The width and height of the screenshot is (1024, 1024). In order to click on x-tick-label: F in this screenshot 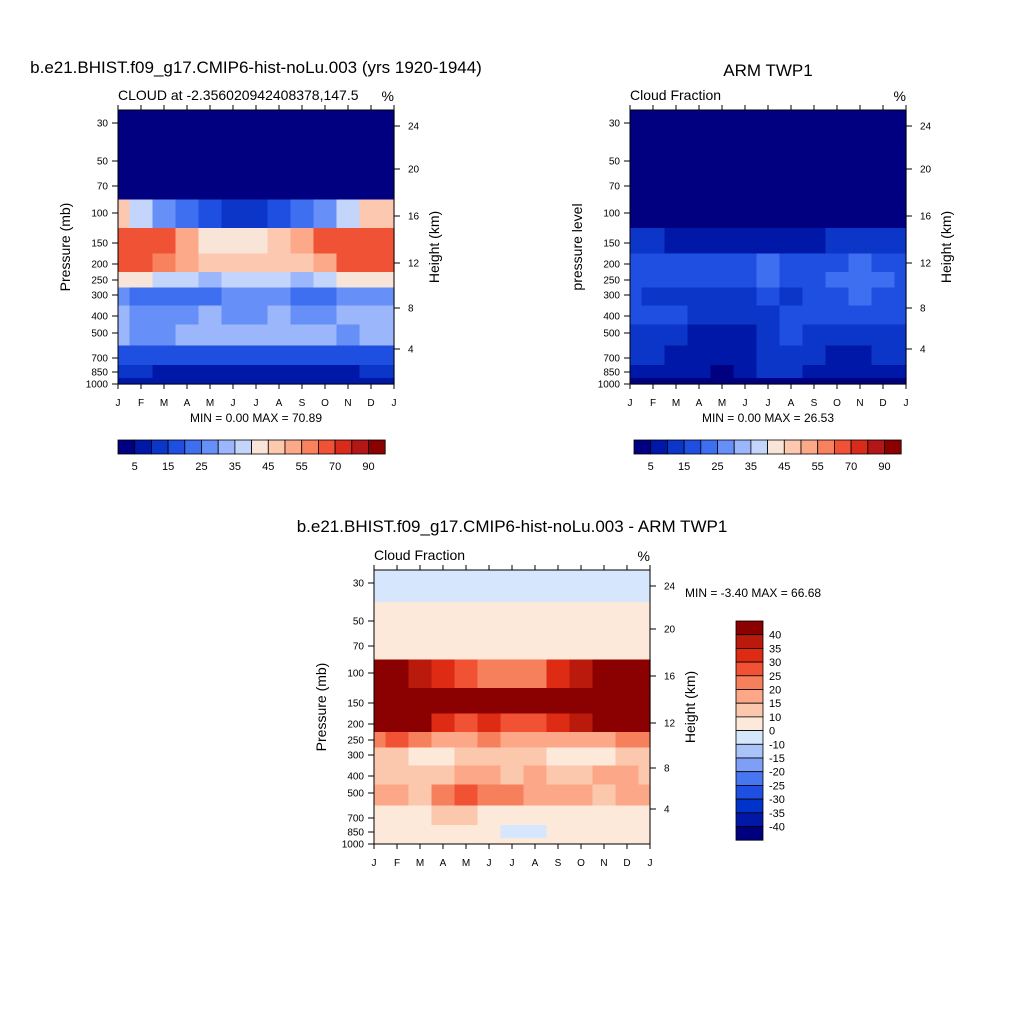, I will do `click(141, 403)`.